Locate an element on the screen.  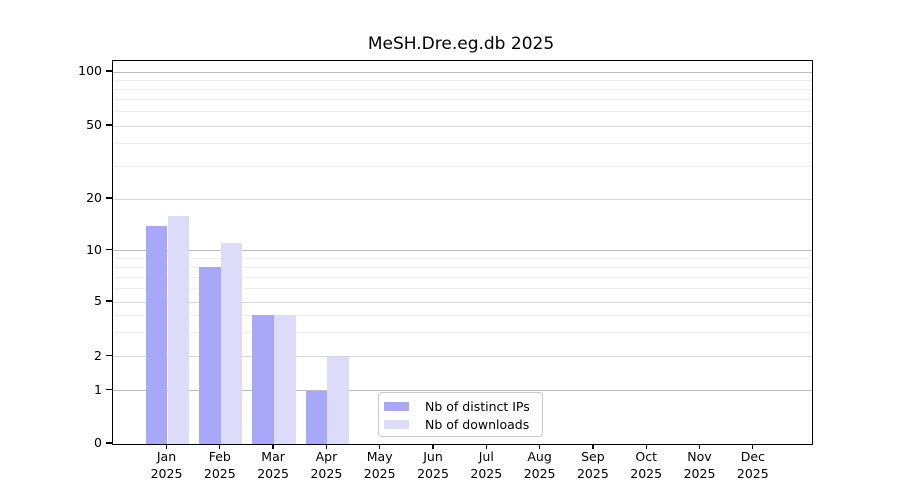
x-tick-month: Jun is located at coordinates (433, 456).